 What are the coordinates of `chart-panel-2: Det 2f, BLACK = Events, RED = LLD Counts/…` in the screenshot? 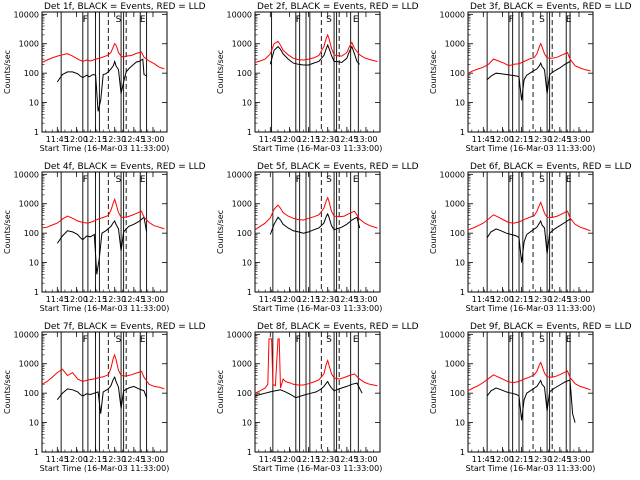 It's located at (317, 77).